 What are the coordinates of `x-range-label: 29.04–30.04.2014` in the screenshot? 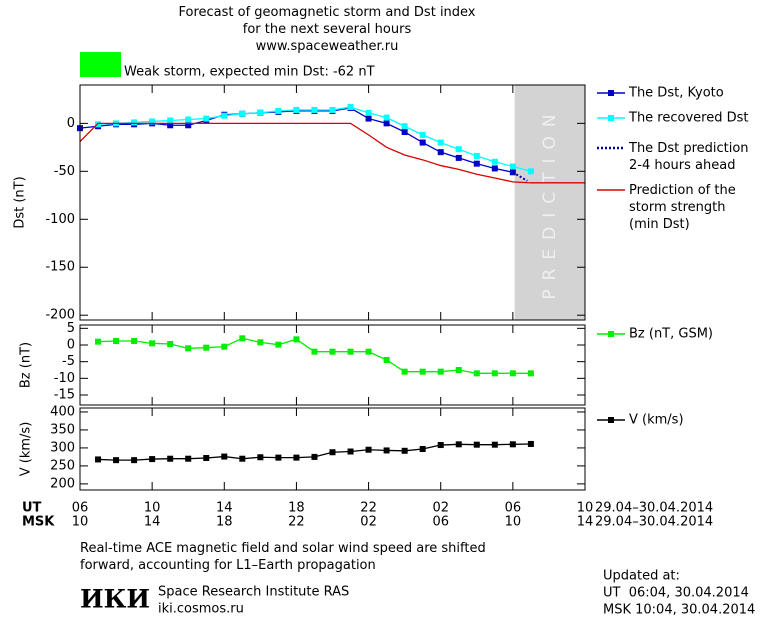 It's located at (654, 508).